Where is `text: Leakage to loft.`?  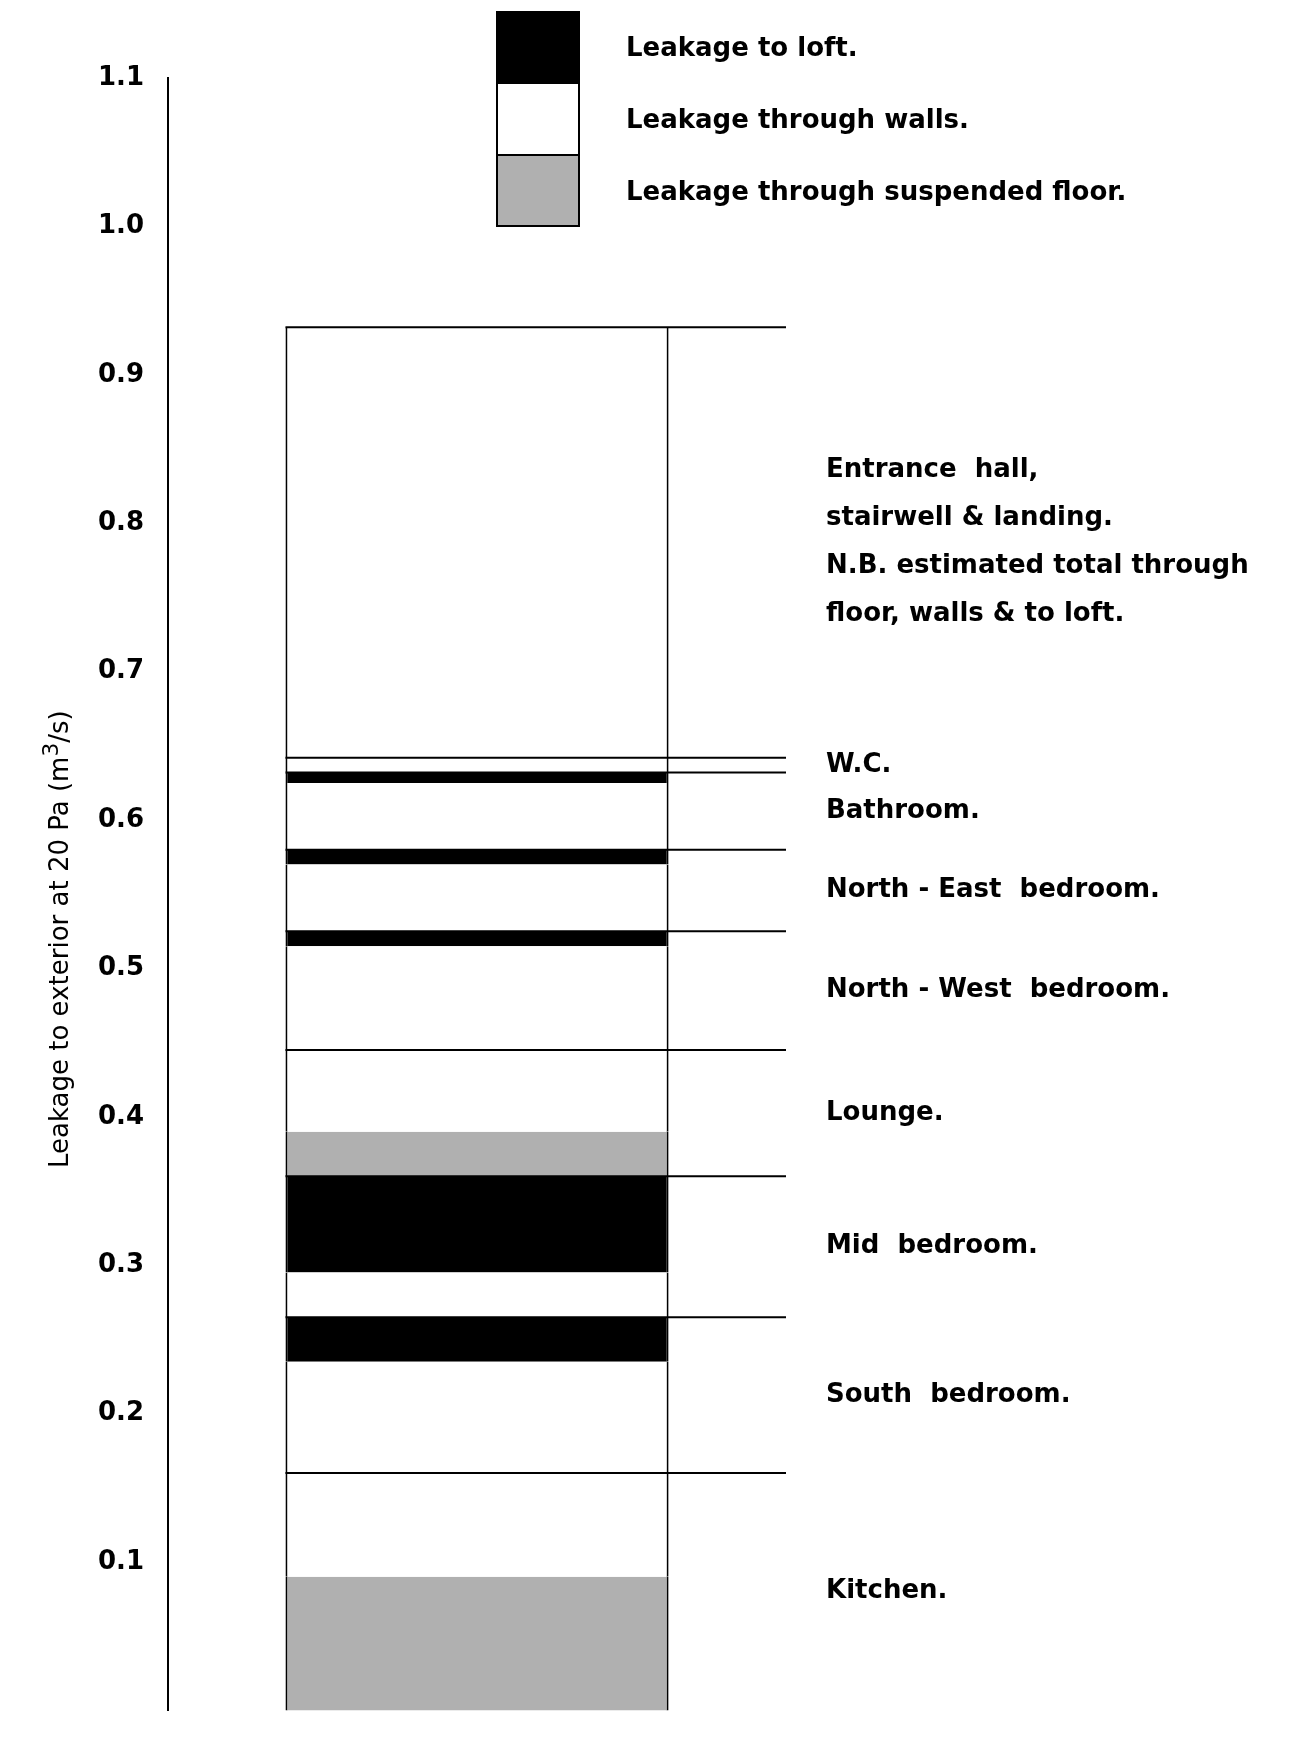
text: Leakage to loft. is located at coordinates (742, 47).